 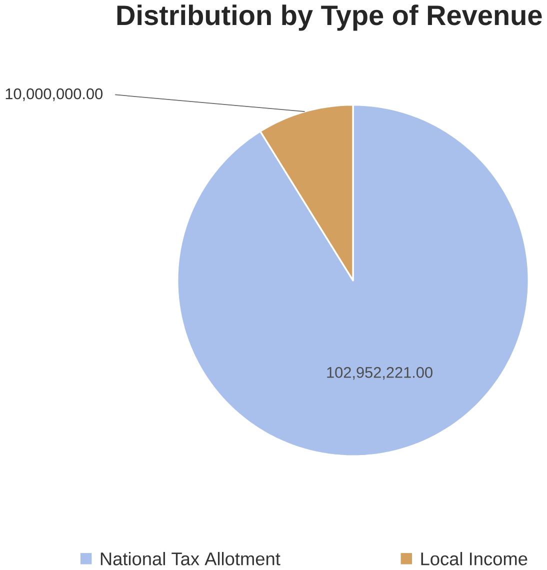 I want to click on legend-label: National Tax Allotment, so click(x=190, y=559).